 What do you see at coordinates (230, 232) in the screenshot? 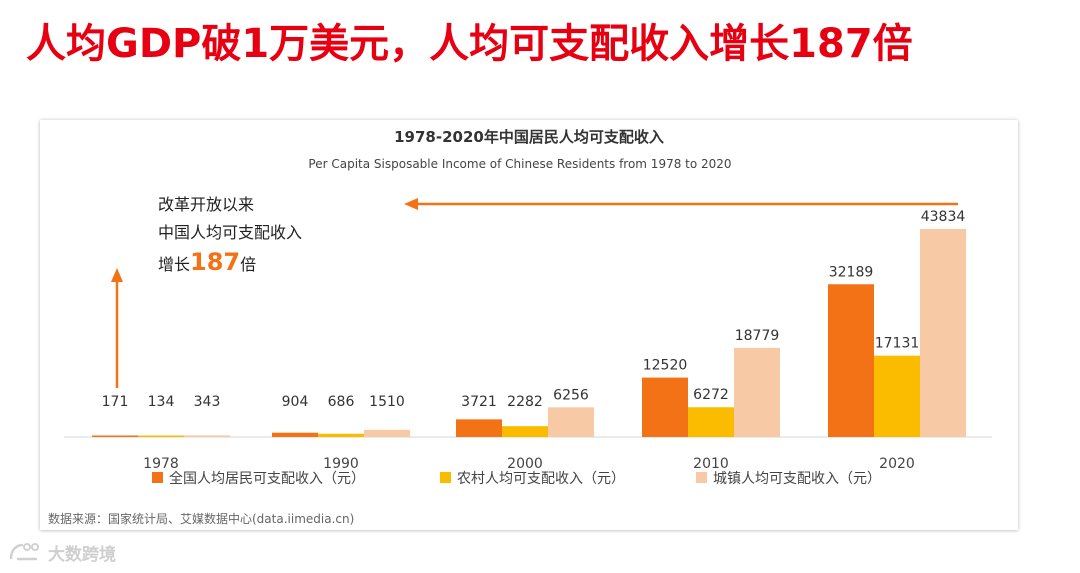
I see `annotation-line2: 中国人均可支配收入` at bounding box center [230, 232].